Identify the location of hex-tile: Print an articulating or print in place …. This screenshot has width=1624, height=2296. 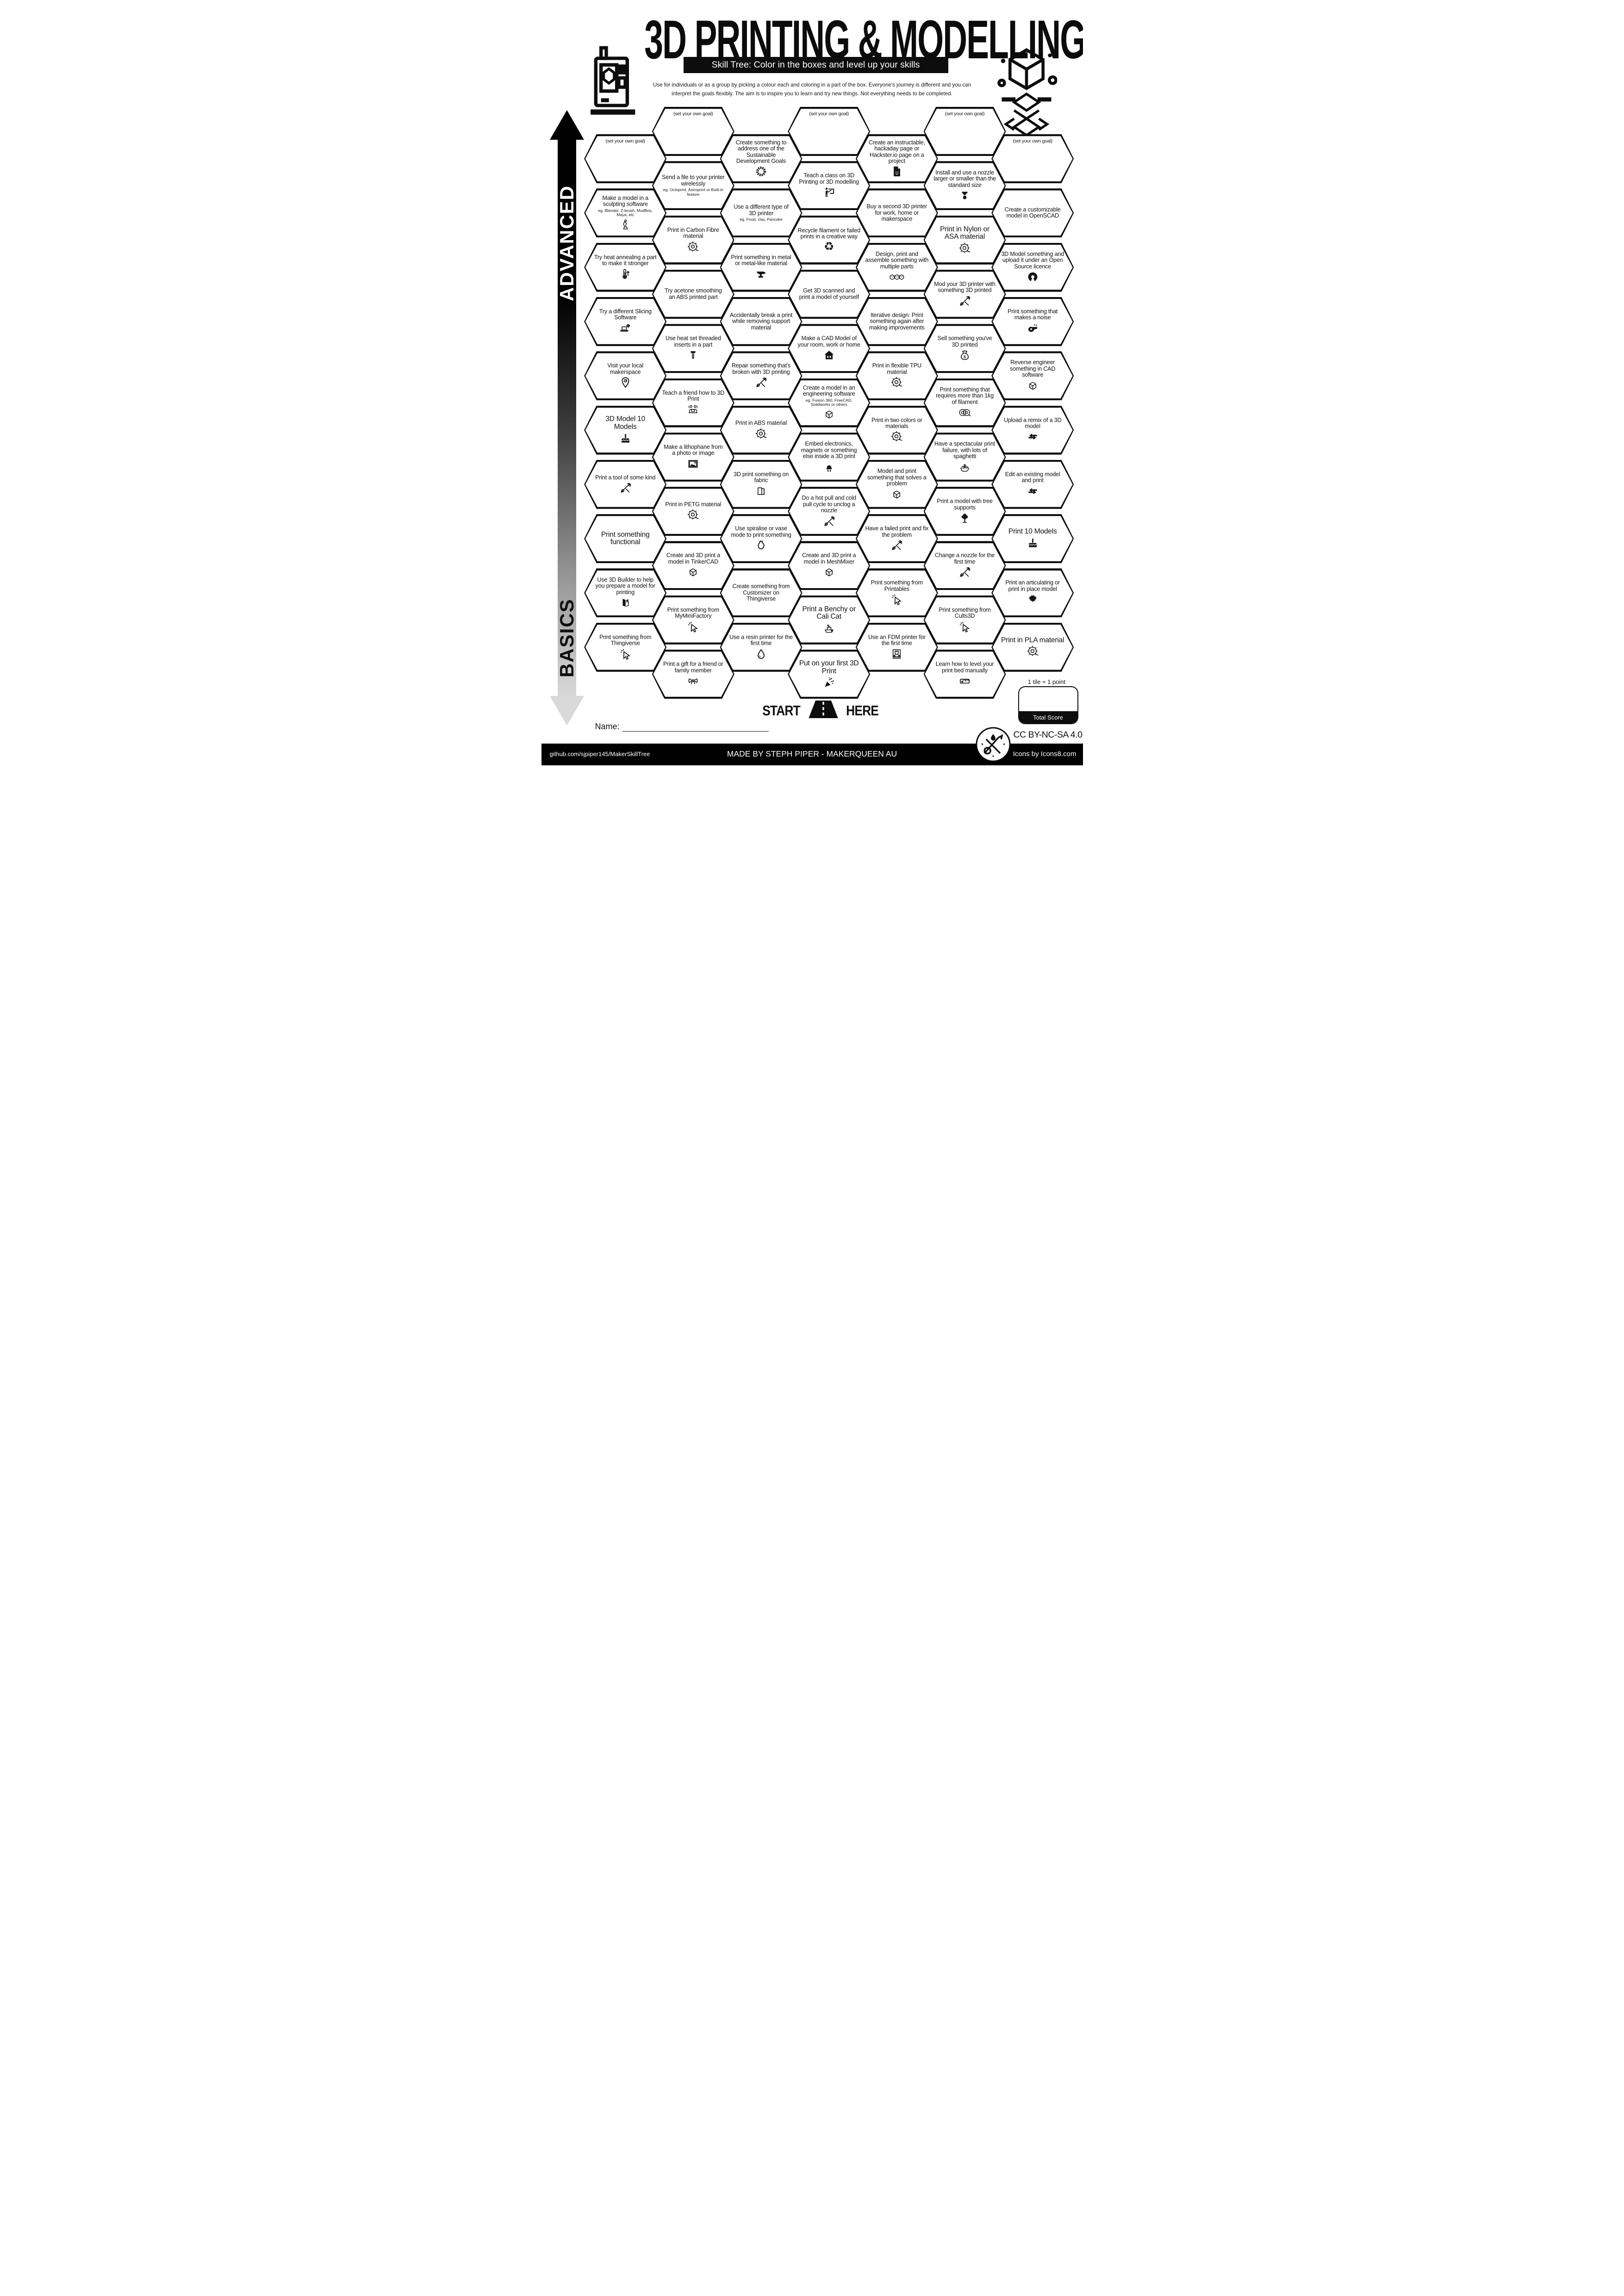
(1032, 593).